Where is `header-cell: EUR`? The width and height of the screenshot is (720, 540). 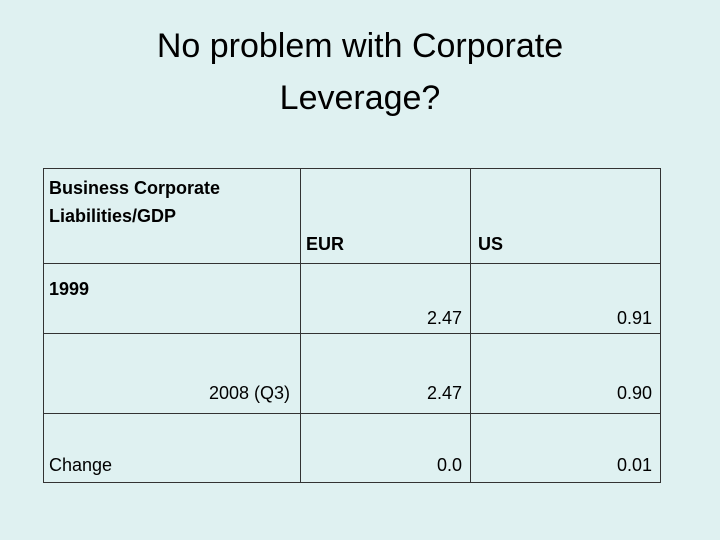 header-cell: EUR is located at coordinates (325, 244).